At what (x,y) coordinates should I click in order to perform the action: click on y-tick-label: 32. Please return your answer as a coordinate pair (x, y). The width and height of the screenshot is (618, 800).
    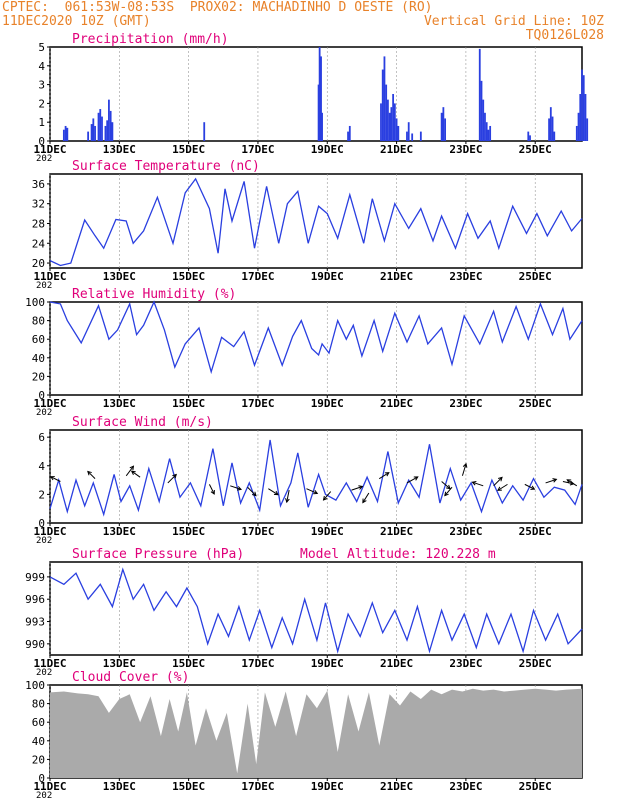
    Looking at the image, I should click on (38, 204).